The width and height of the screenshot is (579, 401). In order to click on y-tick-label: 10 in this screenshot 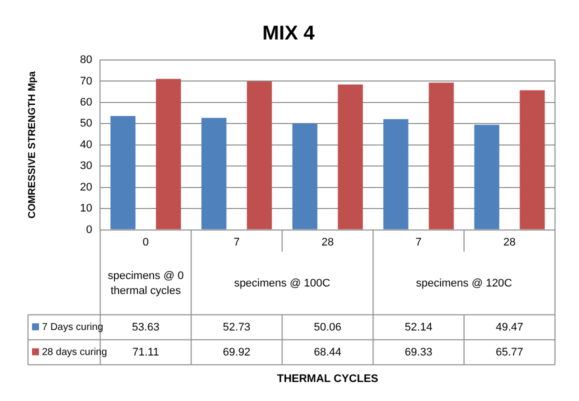, I will do `click(86, 208)`.